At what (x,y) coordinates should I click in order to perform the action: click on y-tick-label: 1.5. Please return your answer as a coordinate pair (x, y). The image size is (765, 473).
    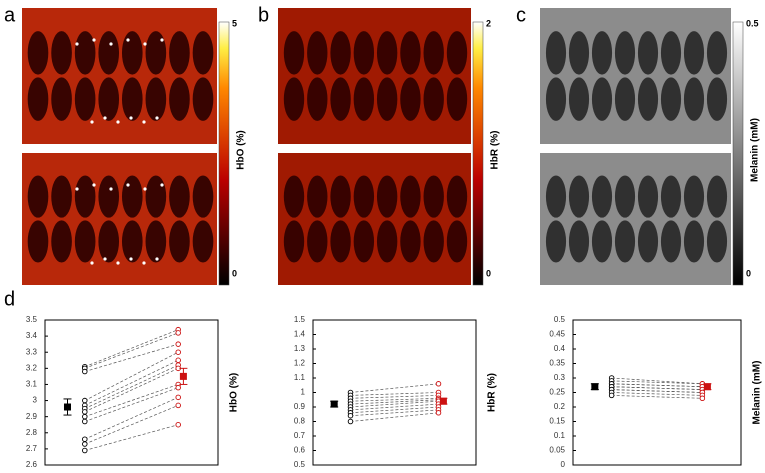
    Looking at the image, I should click on (300, 319).